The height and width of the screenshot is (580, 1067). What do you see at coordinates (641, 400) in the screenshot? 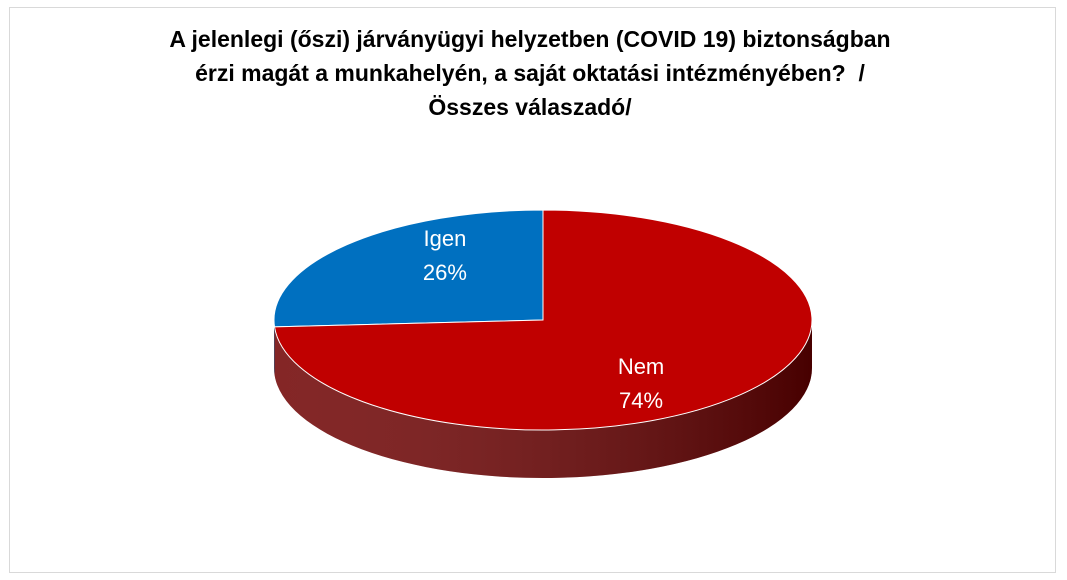
I see `slice-value-label: 74%` at bounding box center [641, 400].